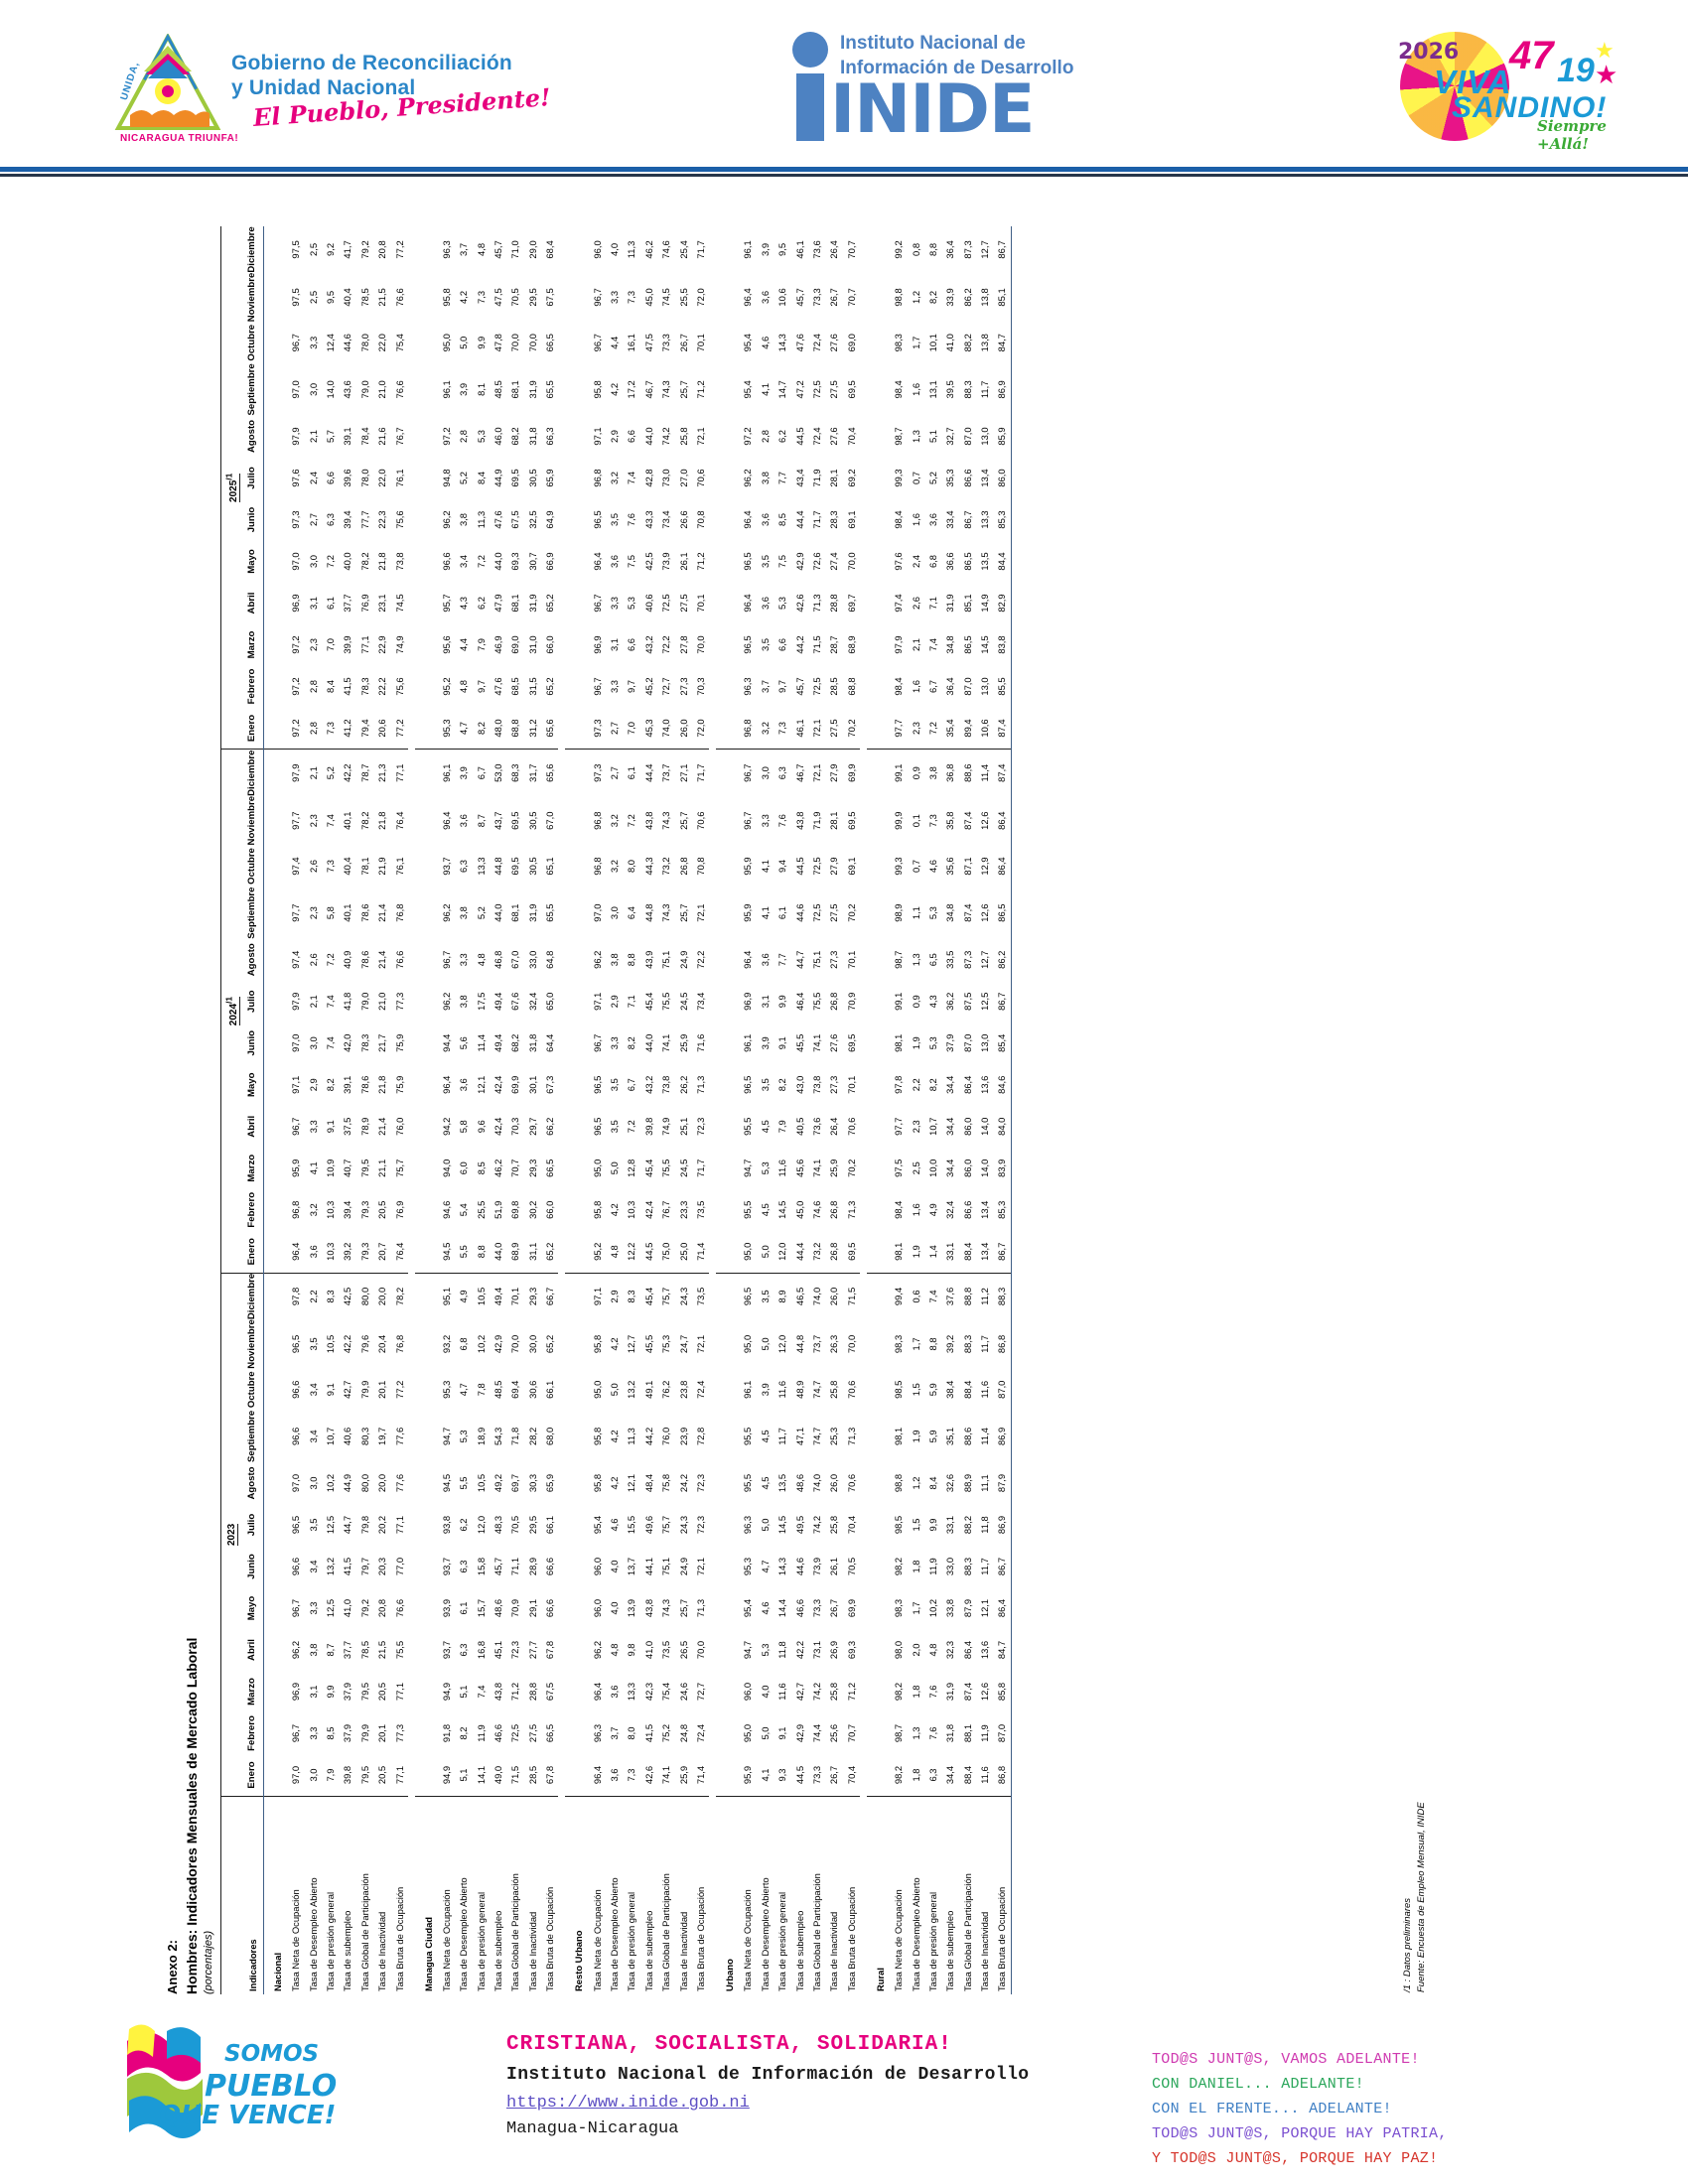 This screenshot has width=1688, height=2184. Describe the element at coordinates (967, 959) in the screenshot. I see `data-cell: 87,3` at that location.